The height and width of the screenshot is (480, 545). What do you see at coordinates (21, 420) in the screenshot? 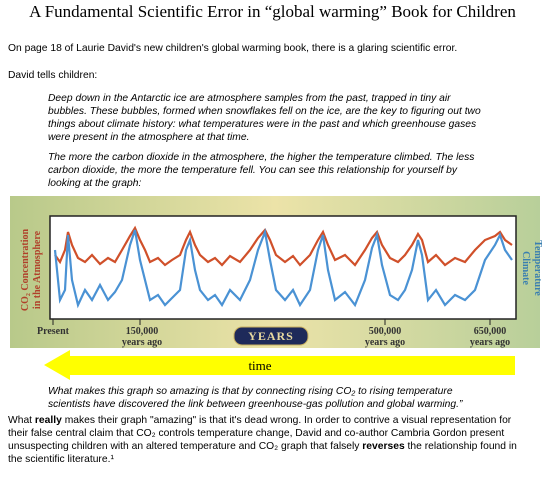
I see `text-run: What` at bounding box center [21, 420].